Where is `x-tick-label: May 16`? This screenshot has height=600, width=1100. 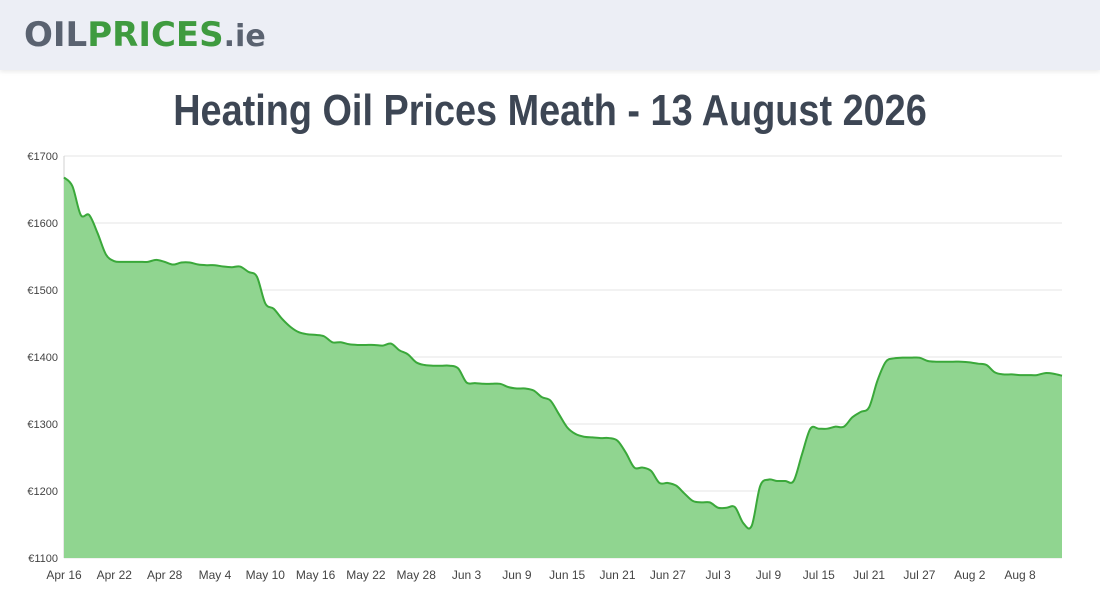
x-tick-label: May 16 is located at coordinates (316, 575).